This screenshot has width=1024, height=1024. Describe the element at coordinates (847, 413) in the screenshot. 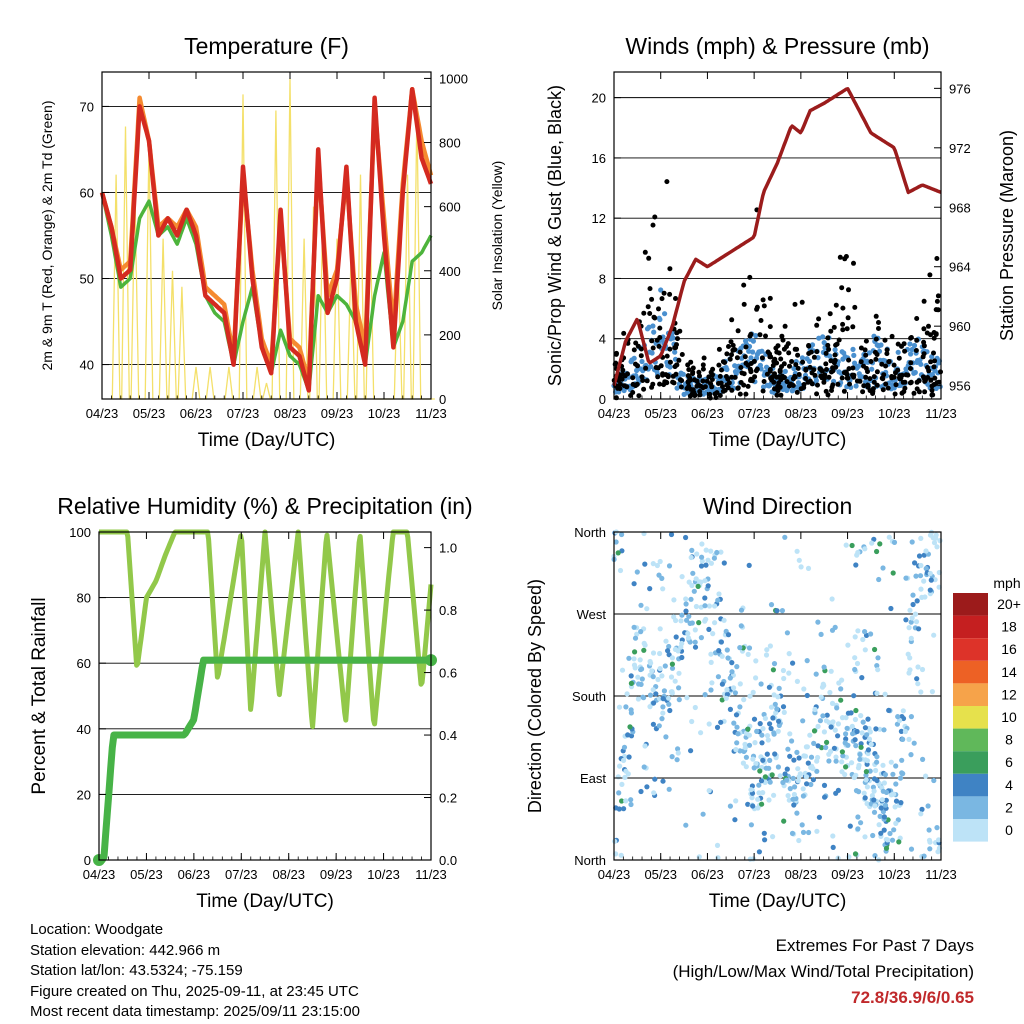

I see `x-tick-label: 09/23` at that location.